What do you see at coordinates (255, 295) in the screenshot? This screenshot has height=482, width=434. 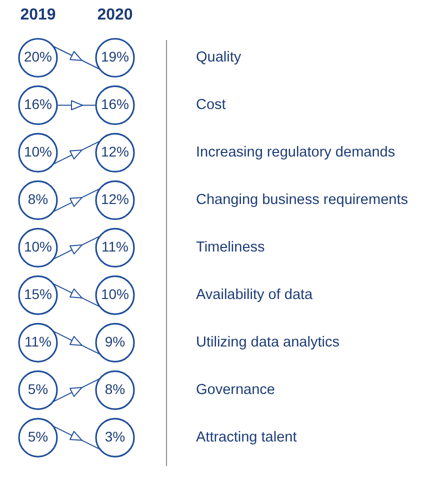 I see `category-label: Availability of data` at bounding box center [255, 295].